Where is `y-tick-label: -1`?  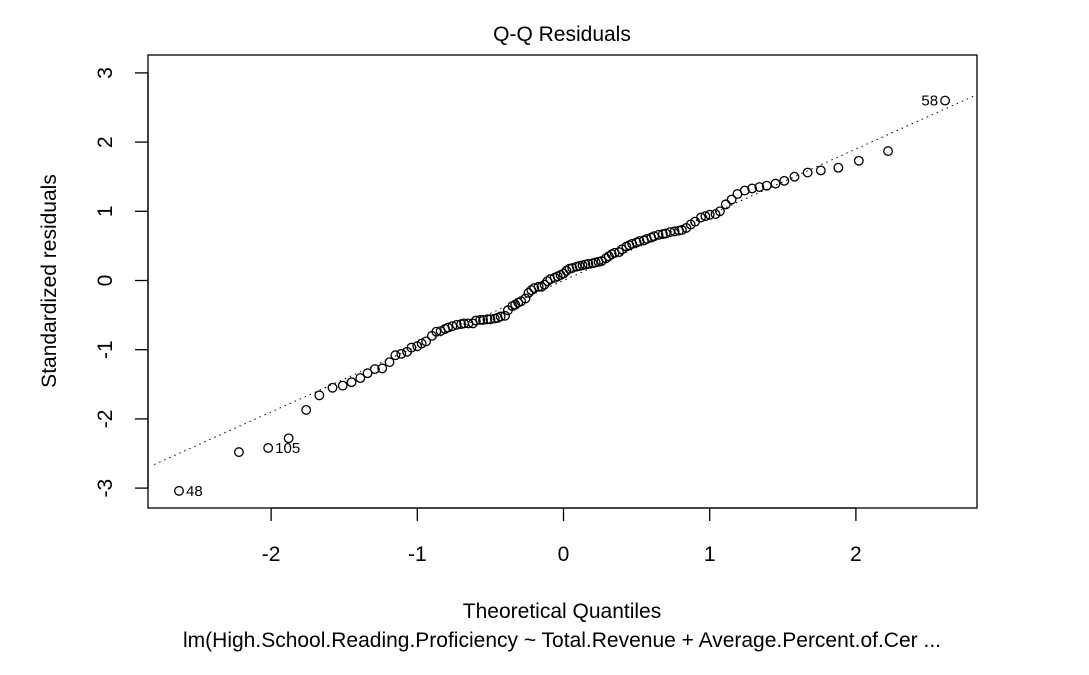
y-tick-label: -1 is located at coordinates (105, 349).